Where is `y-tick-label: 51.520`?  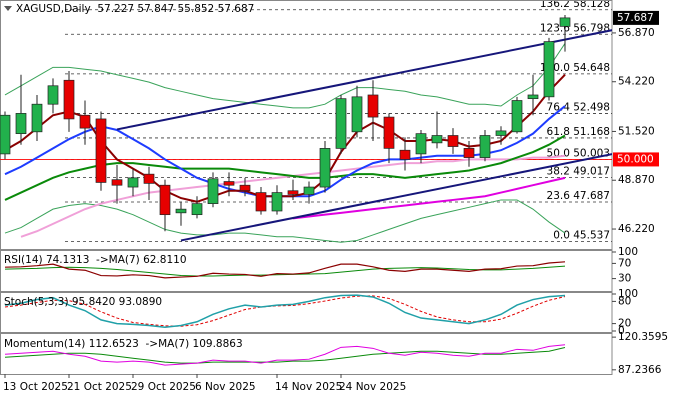
y-tick-label: 51.520 is located at coordinates (636, 131).